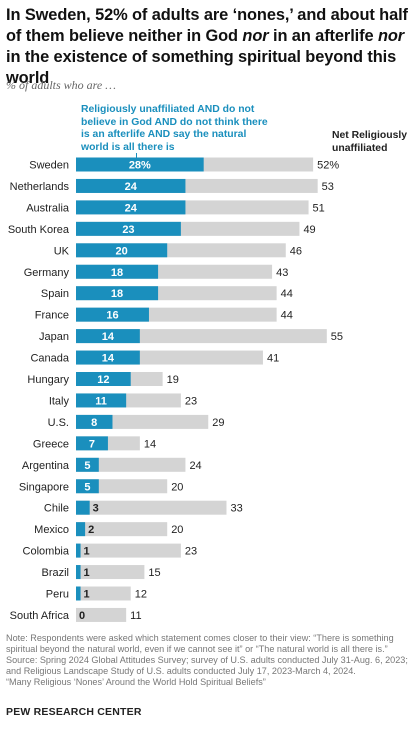  Describe the element at coordinates (40, 187) in the screenshot. I see `category-label: Netherlands` at that location.